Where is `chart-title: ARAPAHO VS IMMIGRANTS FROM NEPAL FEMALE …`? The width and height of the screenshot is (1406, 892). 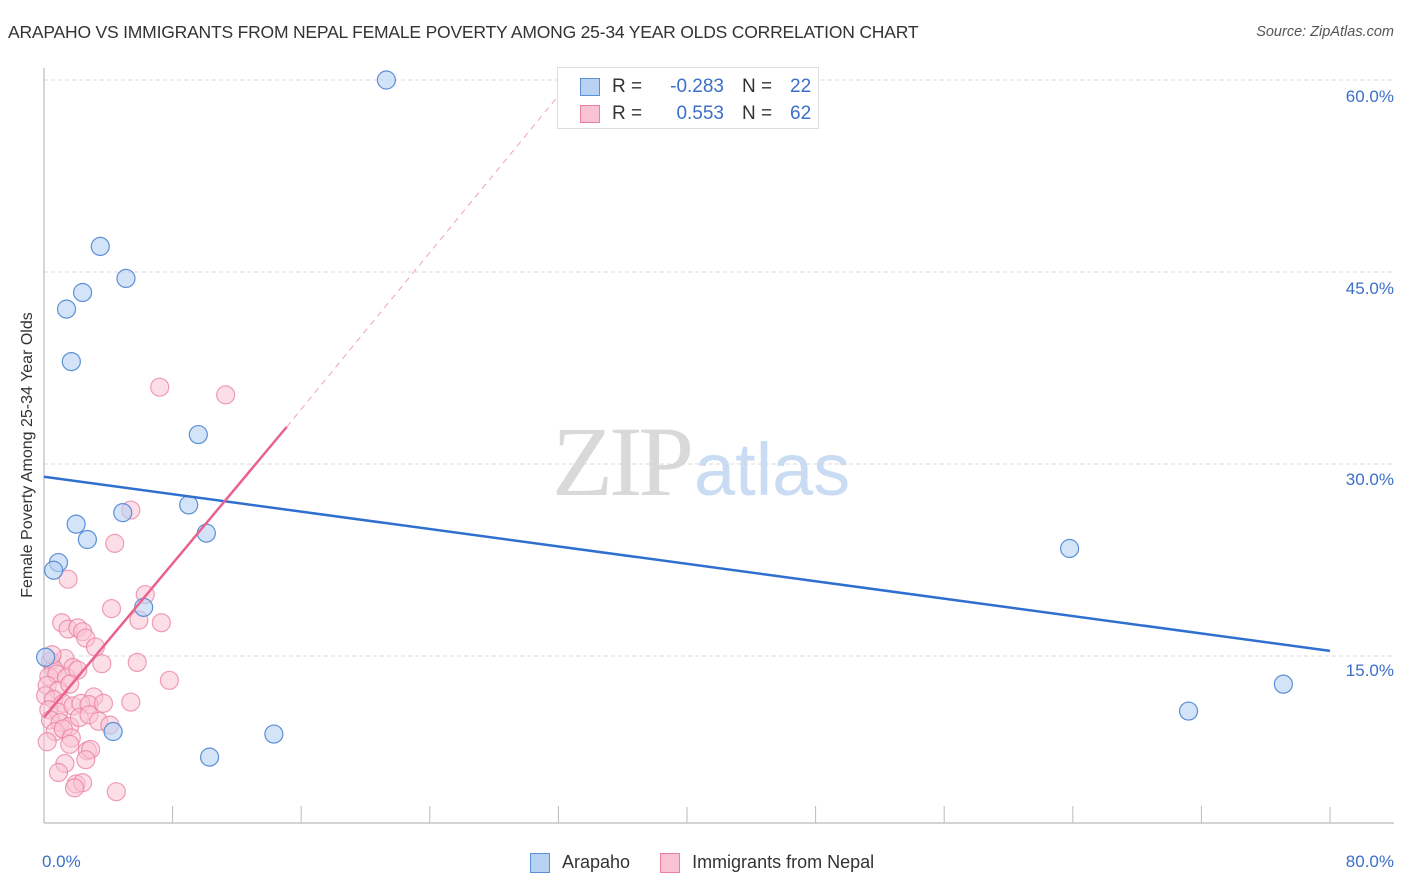 chart-title: ARAPAHO VS IMMIGRANTS FROM NEPAL FEMALE … is located at coordinates (463, 32).